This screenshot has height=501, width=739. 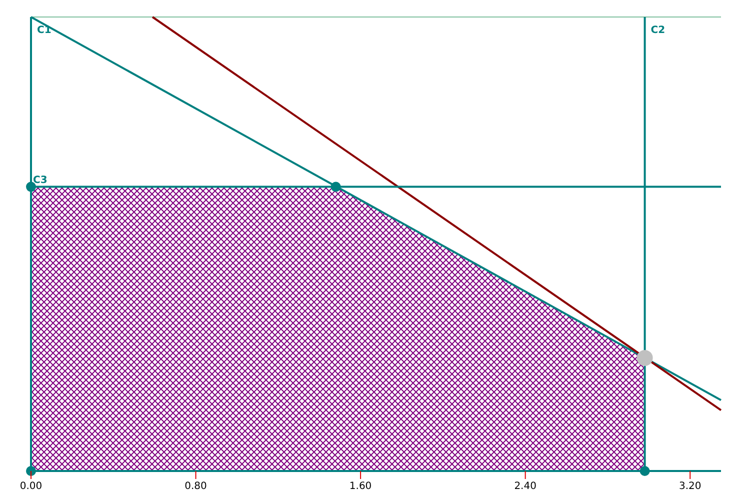 What do you see at coordinates (31, 486) in the screenshot?
I see `x-tick-label: 0.00` at bounding box center [31, 486].